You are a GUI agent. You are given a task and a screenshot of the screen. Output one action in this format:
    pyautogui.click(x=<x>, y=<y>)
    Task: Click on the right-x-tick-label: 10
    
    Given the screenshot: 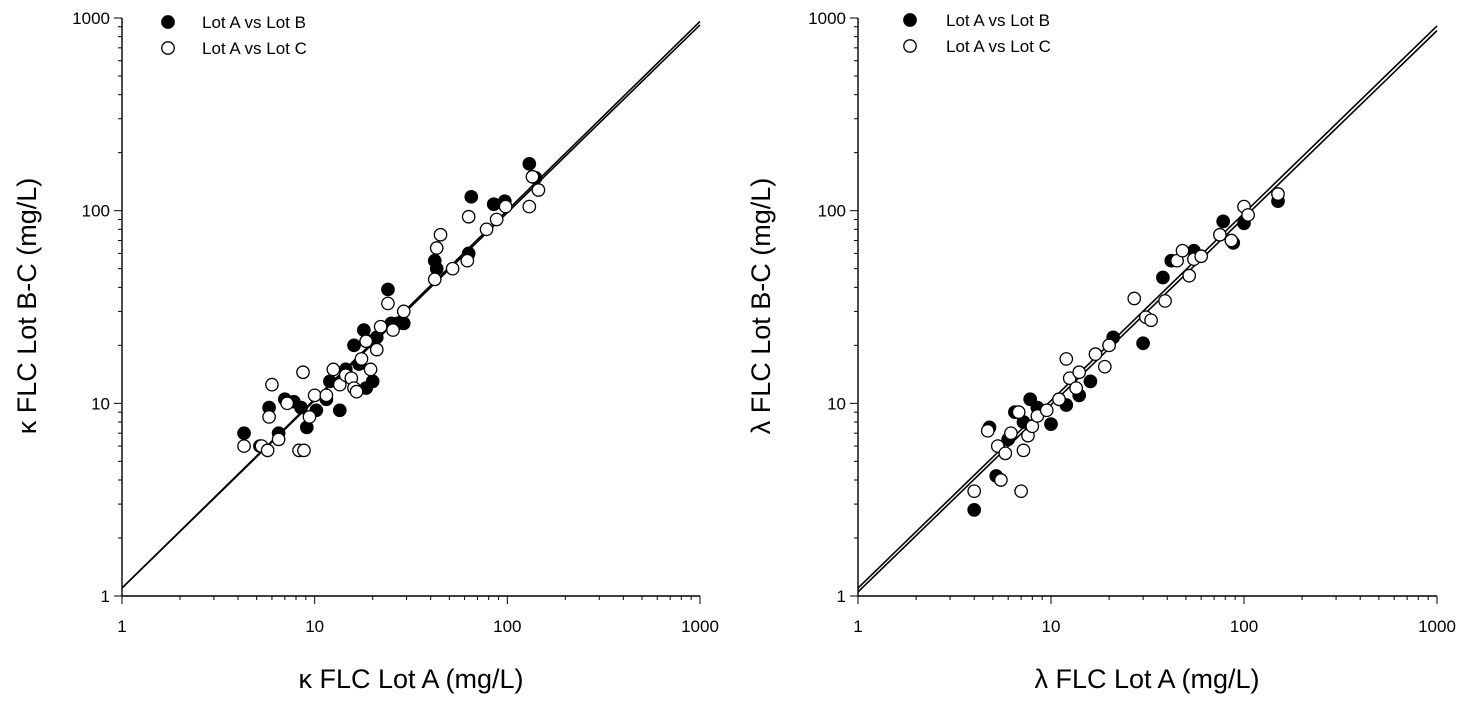 What is the action you would take?
    pyautogui.click(x=1051, y=626)
    